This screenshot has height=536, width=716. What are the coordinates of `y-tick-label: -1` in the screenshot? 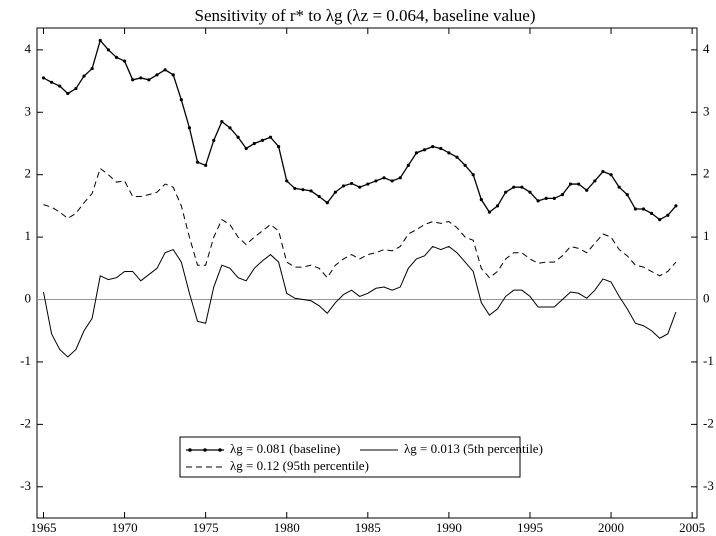 It's located at (25, 360).